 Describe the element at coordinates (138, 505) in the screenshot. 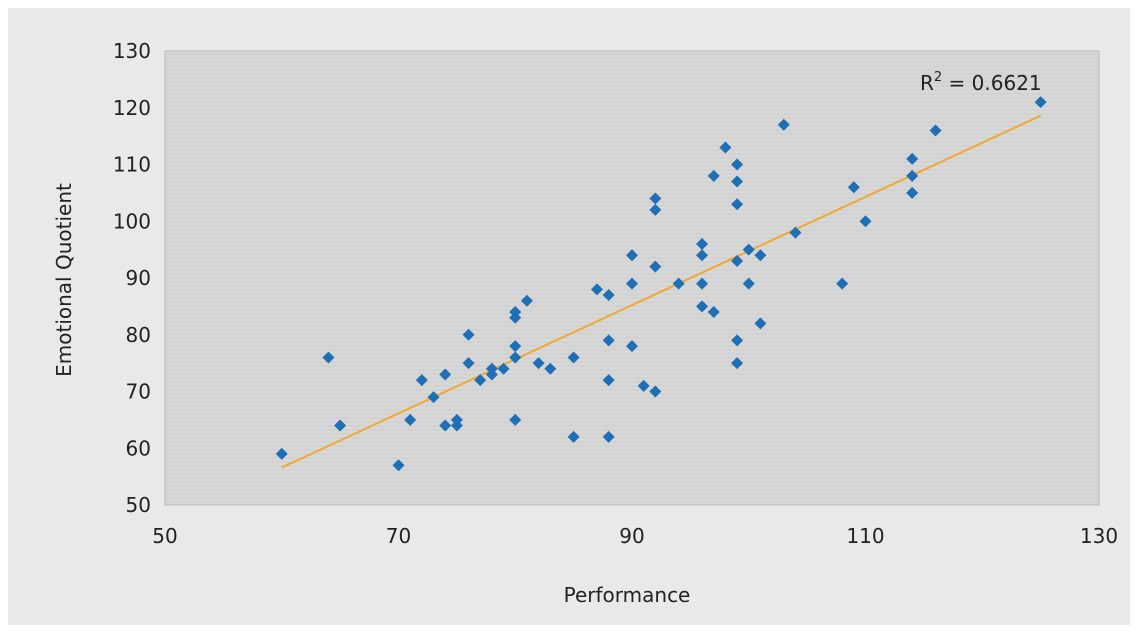

I see `y-tick-label: 50` at that location.